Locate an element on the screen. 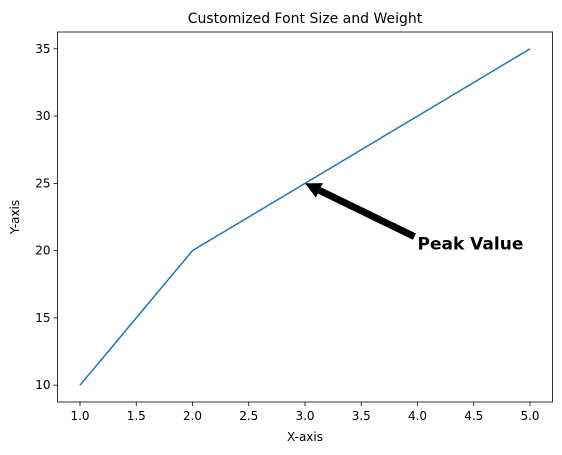 The width and height of the screenshot is (562, 455). y-tick-label: 25 is located at coordinates (42, 183).